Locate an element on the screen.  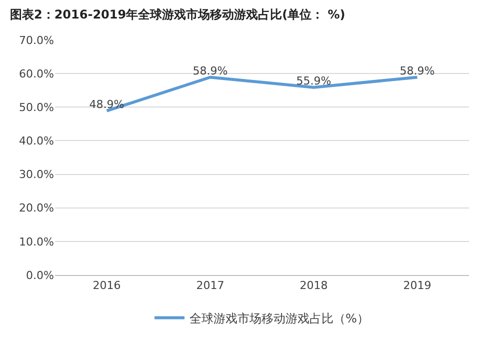
y-tick-label: 10.0% is located at coordinates (36, 241).